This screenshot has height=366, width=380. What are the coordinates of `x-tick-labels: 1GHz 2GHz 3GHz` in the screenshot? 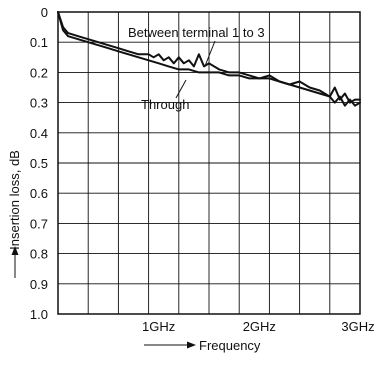 It's located at (258, 326).